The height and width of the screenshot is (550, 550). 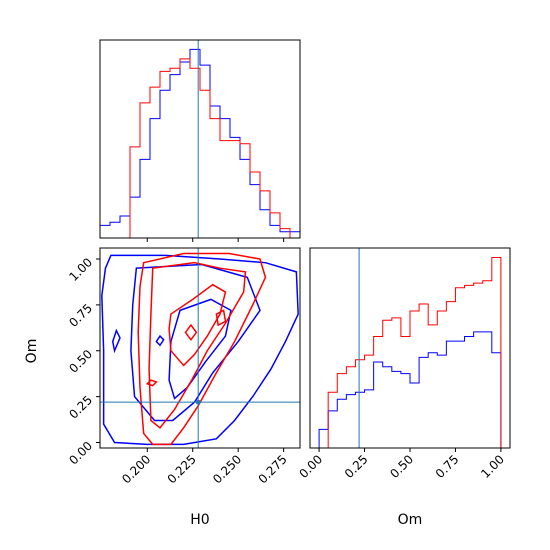 I want to click on h0-axis-tick-label: 0.275, so click(x=273, y=469).